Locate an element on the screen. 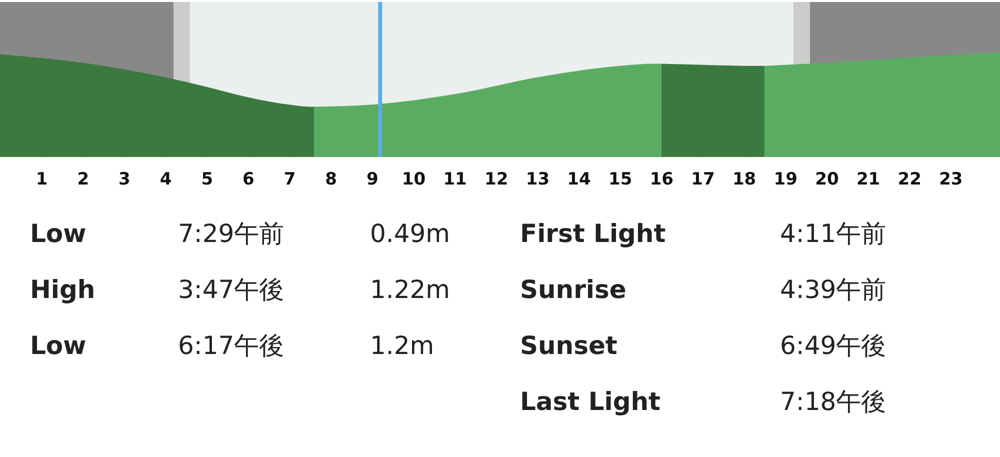 This screenshot has height=457, width=1000. x-tick-label: 17 is located at coordinates (703, 180).